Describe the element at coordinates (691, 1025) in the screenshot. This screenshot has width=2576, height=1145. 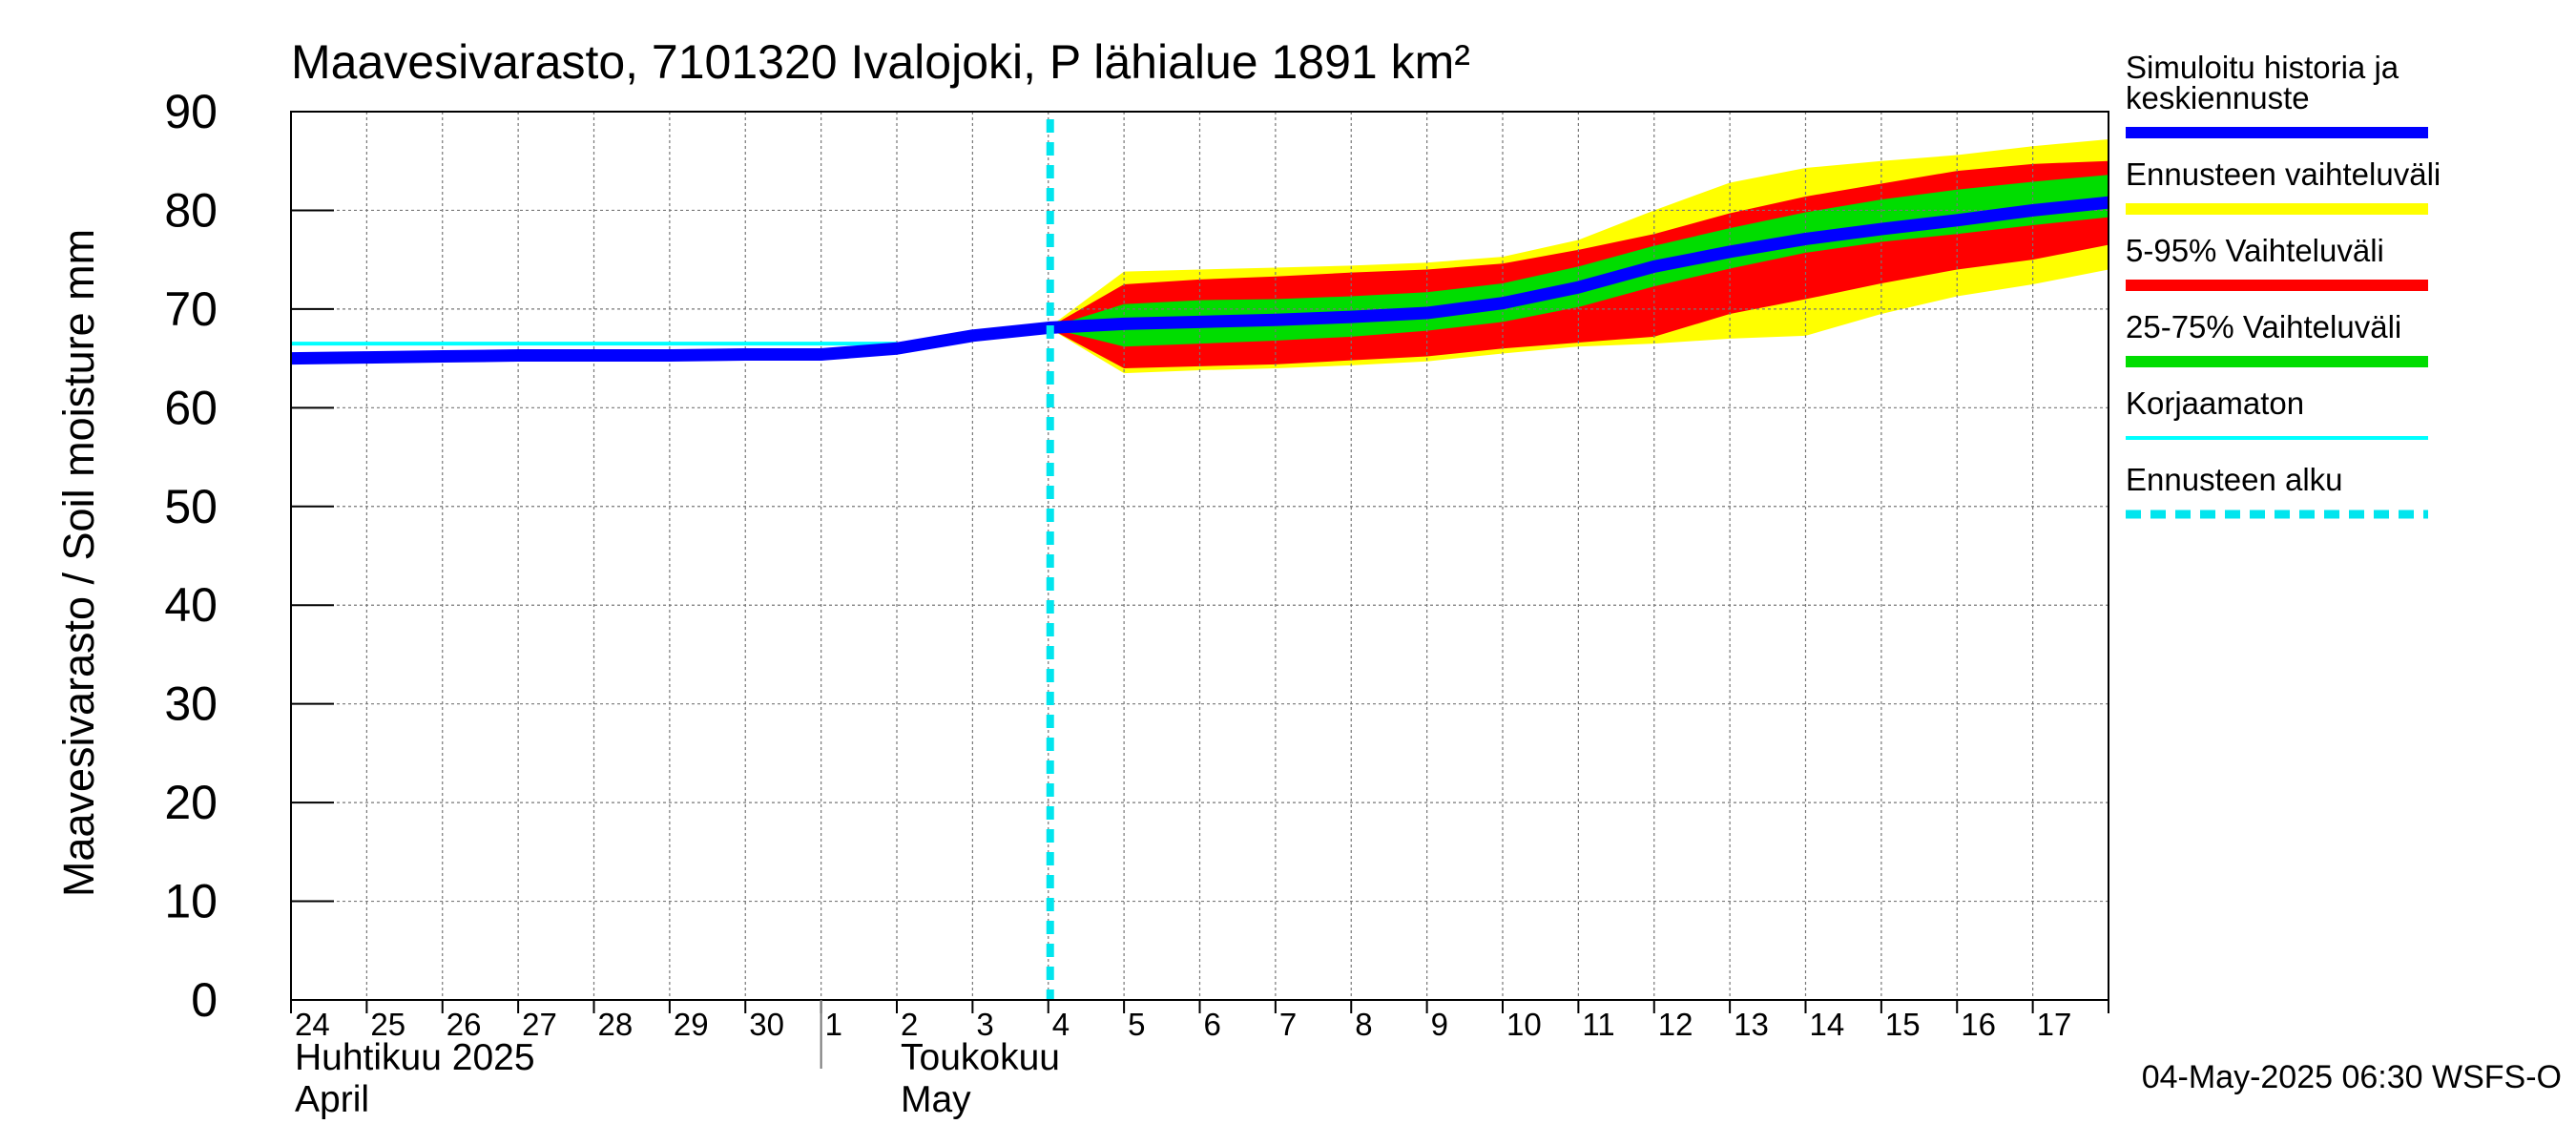
I see `x-tick-label: 29` at that location.